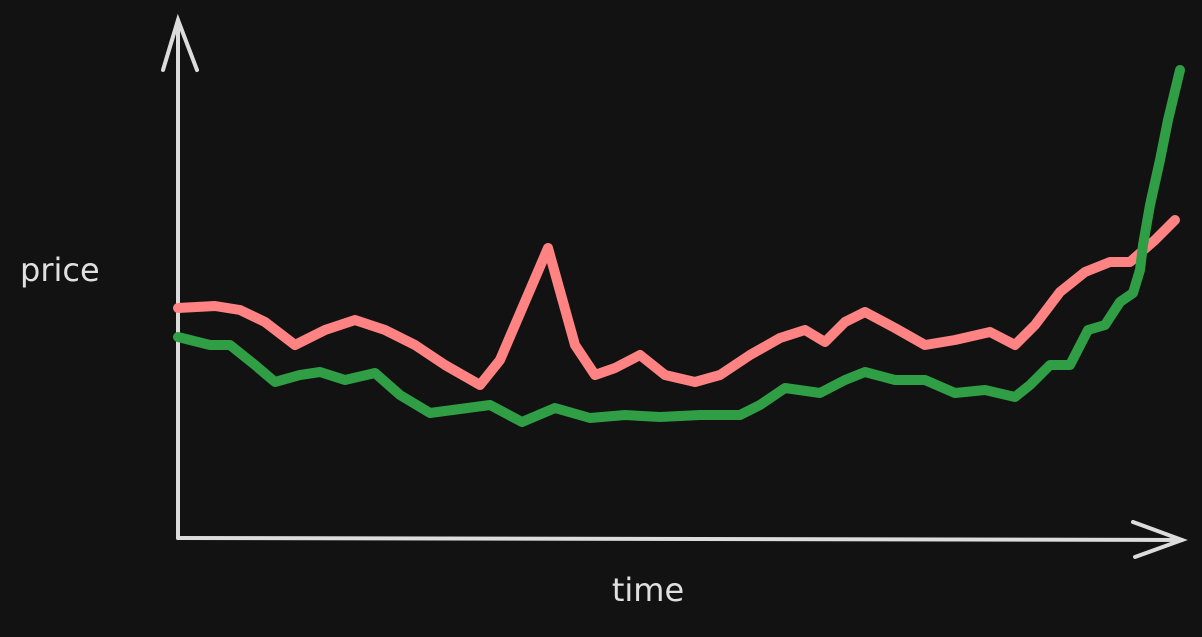 The image size is (1202, 637). What do you see at coordinates (680, 539) in the screenshot?
I see `x-axis` at bounding box center [680, 539].